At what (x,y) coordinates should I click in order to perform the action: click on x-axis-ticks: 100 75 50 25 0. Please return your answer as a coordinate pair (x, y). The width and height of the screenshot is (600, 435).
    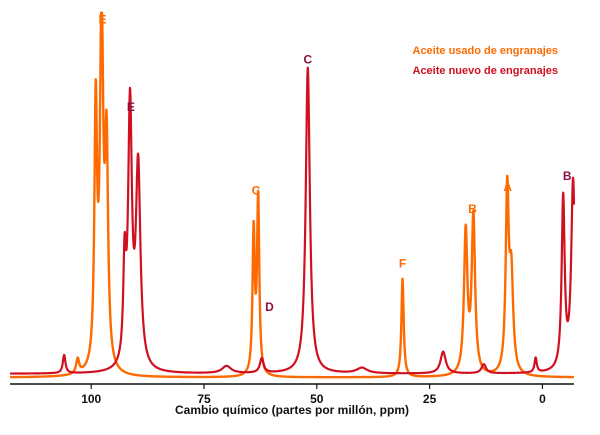
    Looking at the image, I should click on (313, 395).